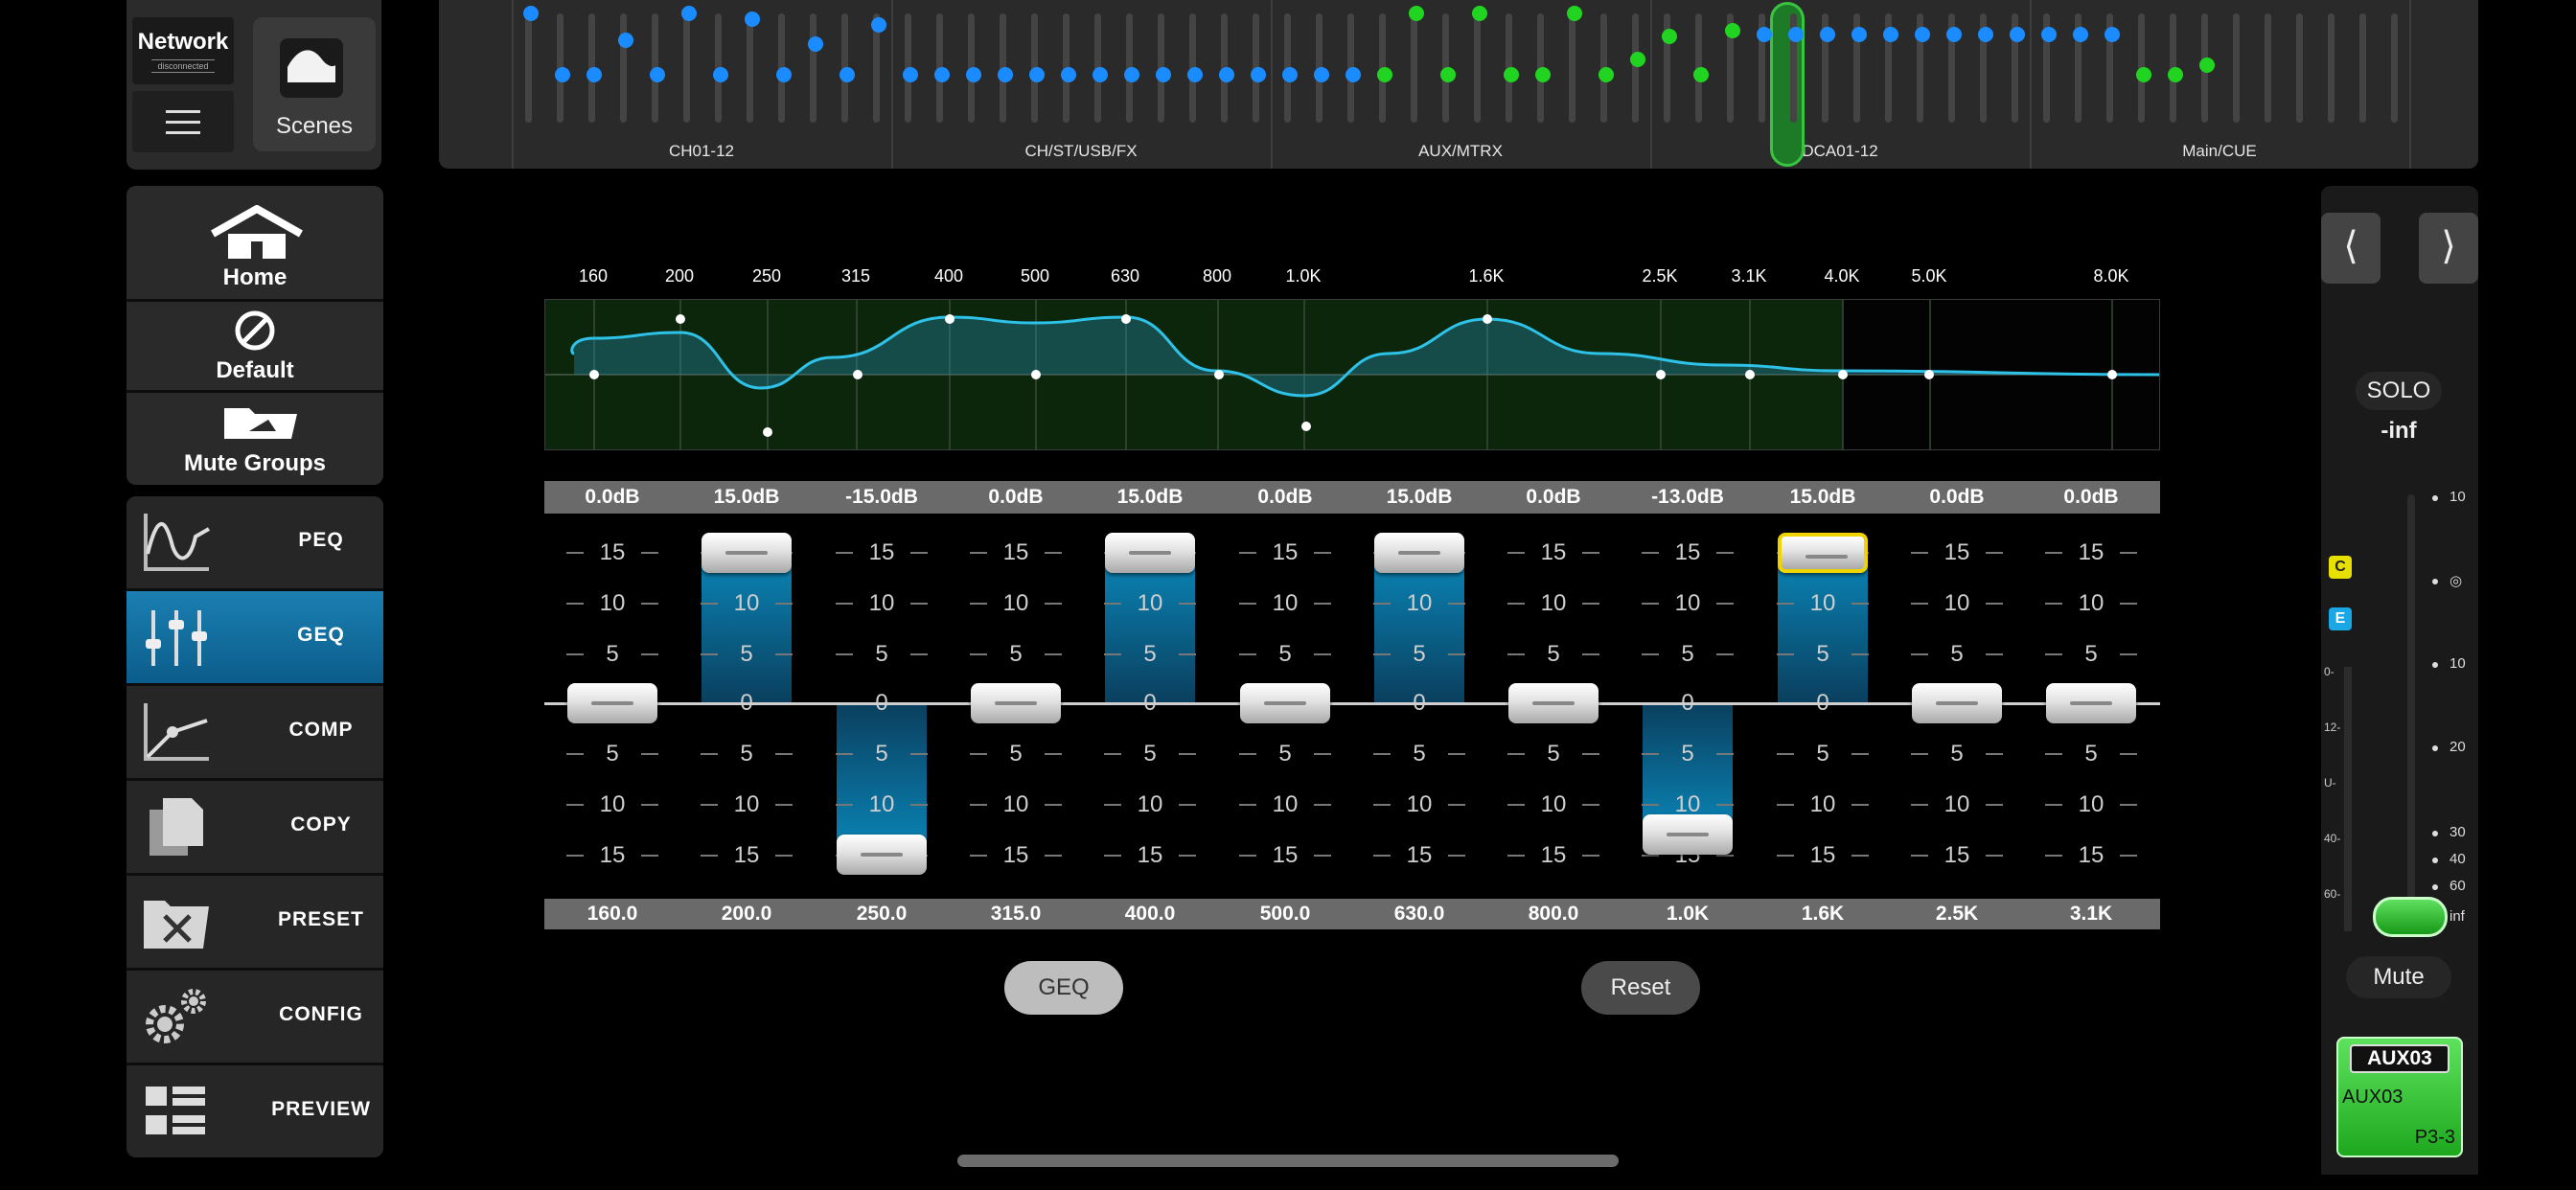  I want to click on tool-preview: PREVIEW, so click(254, 1111).